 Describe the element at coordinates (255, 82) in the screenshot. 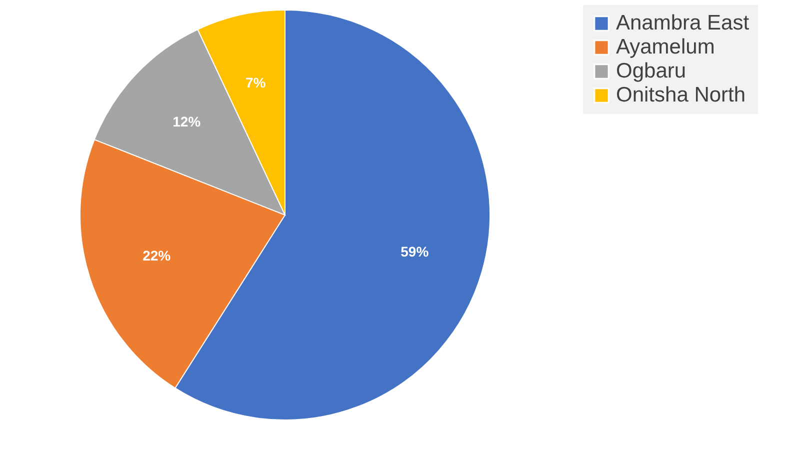

I see `data-label: 7%` at that location.